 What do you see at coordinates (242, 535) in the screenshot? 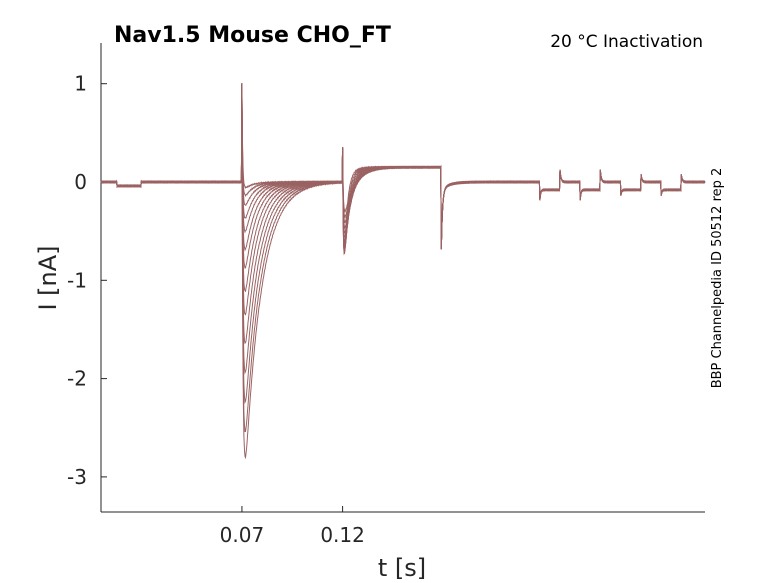
I see `x-tick-label: 0.07` at bounding box center [242, 535].